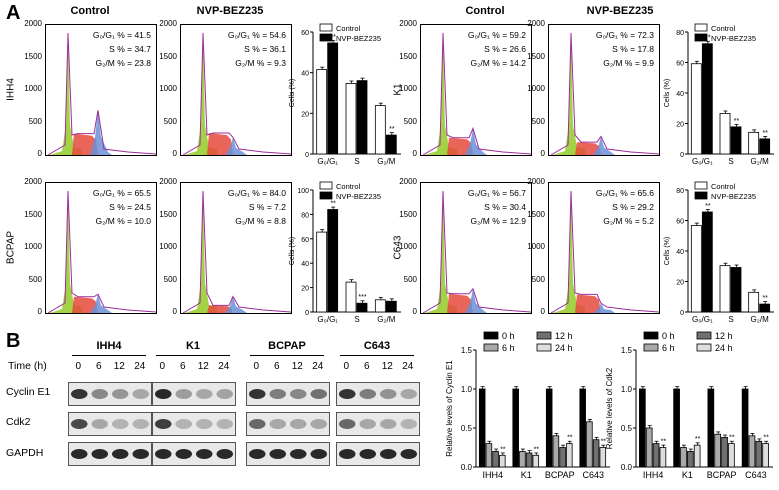 The height and width of the screenshot is (490, 779). Describe the element at coordinates (236, 90) in the screenshot. I see `flow-histogram-ihh4-treated` at that location.